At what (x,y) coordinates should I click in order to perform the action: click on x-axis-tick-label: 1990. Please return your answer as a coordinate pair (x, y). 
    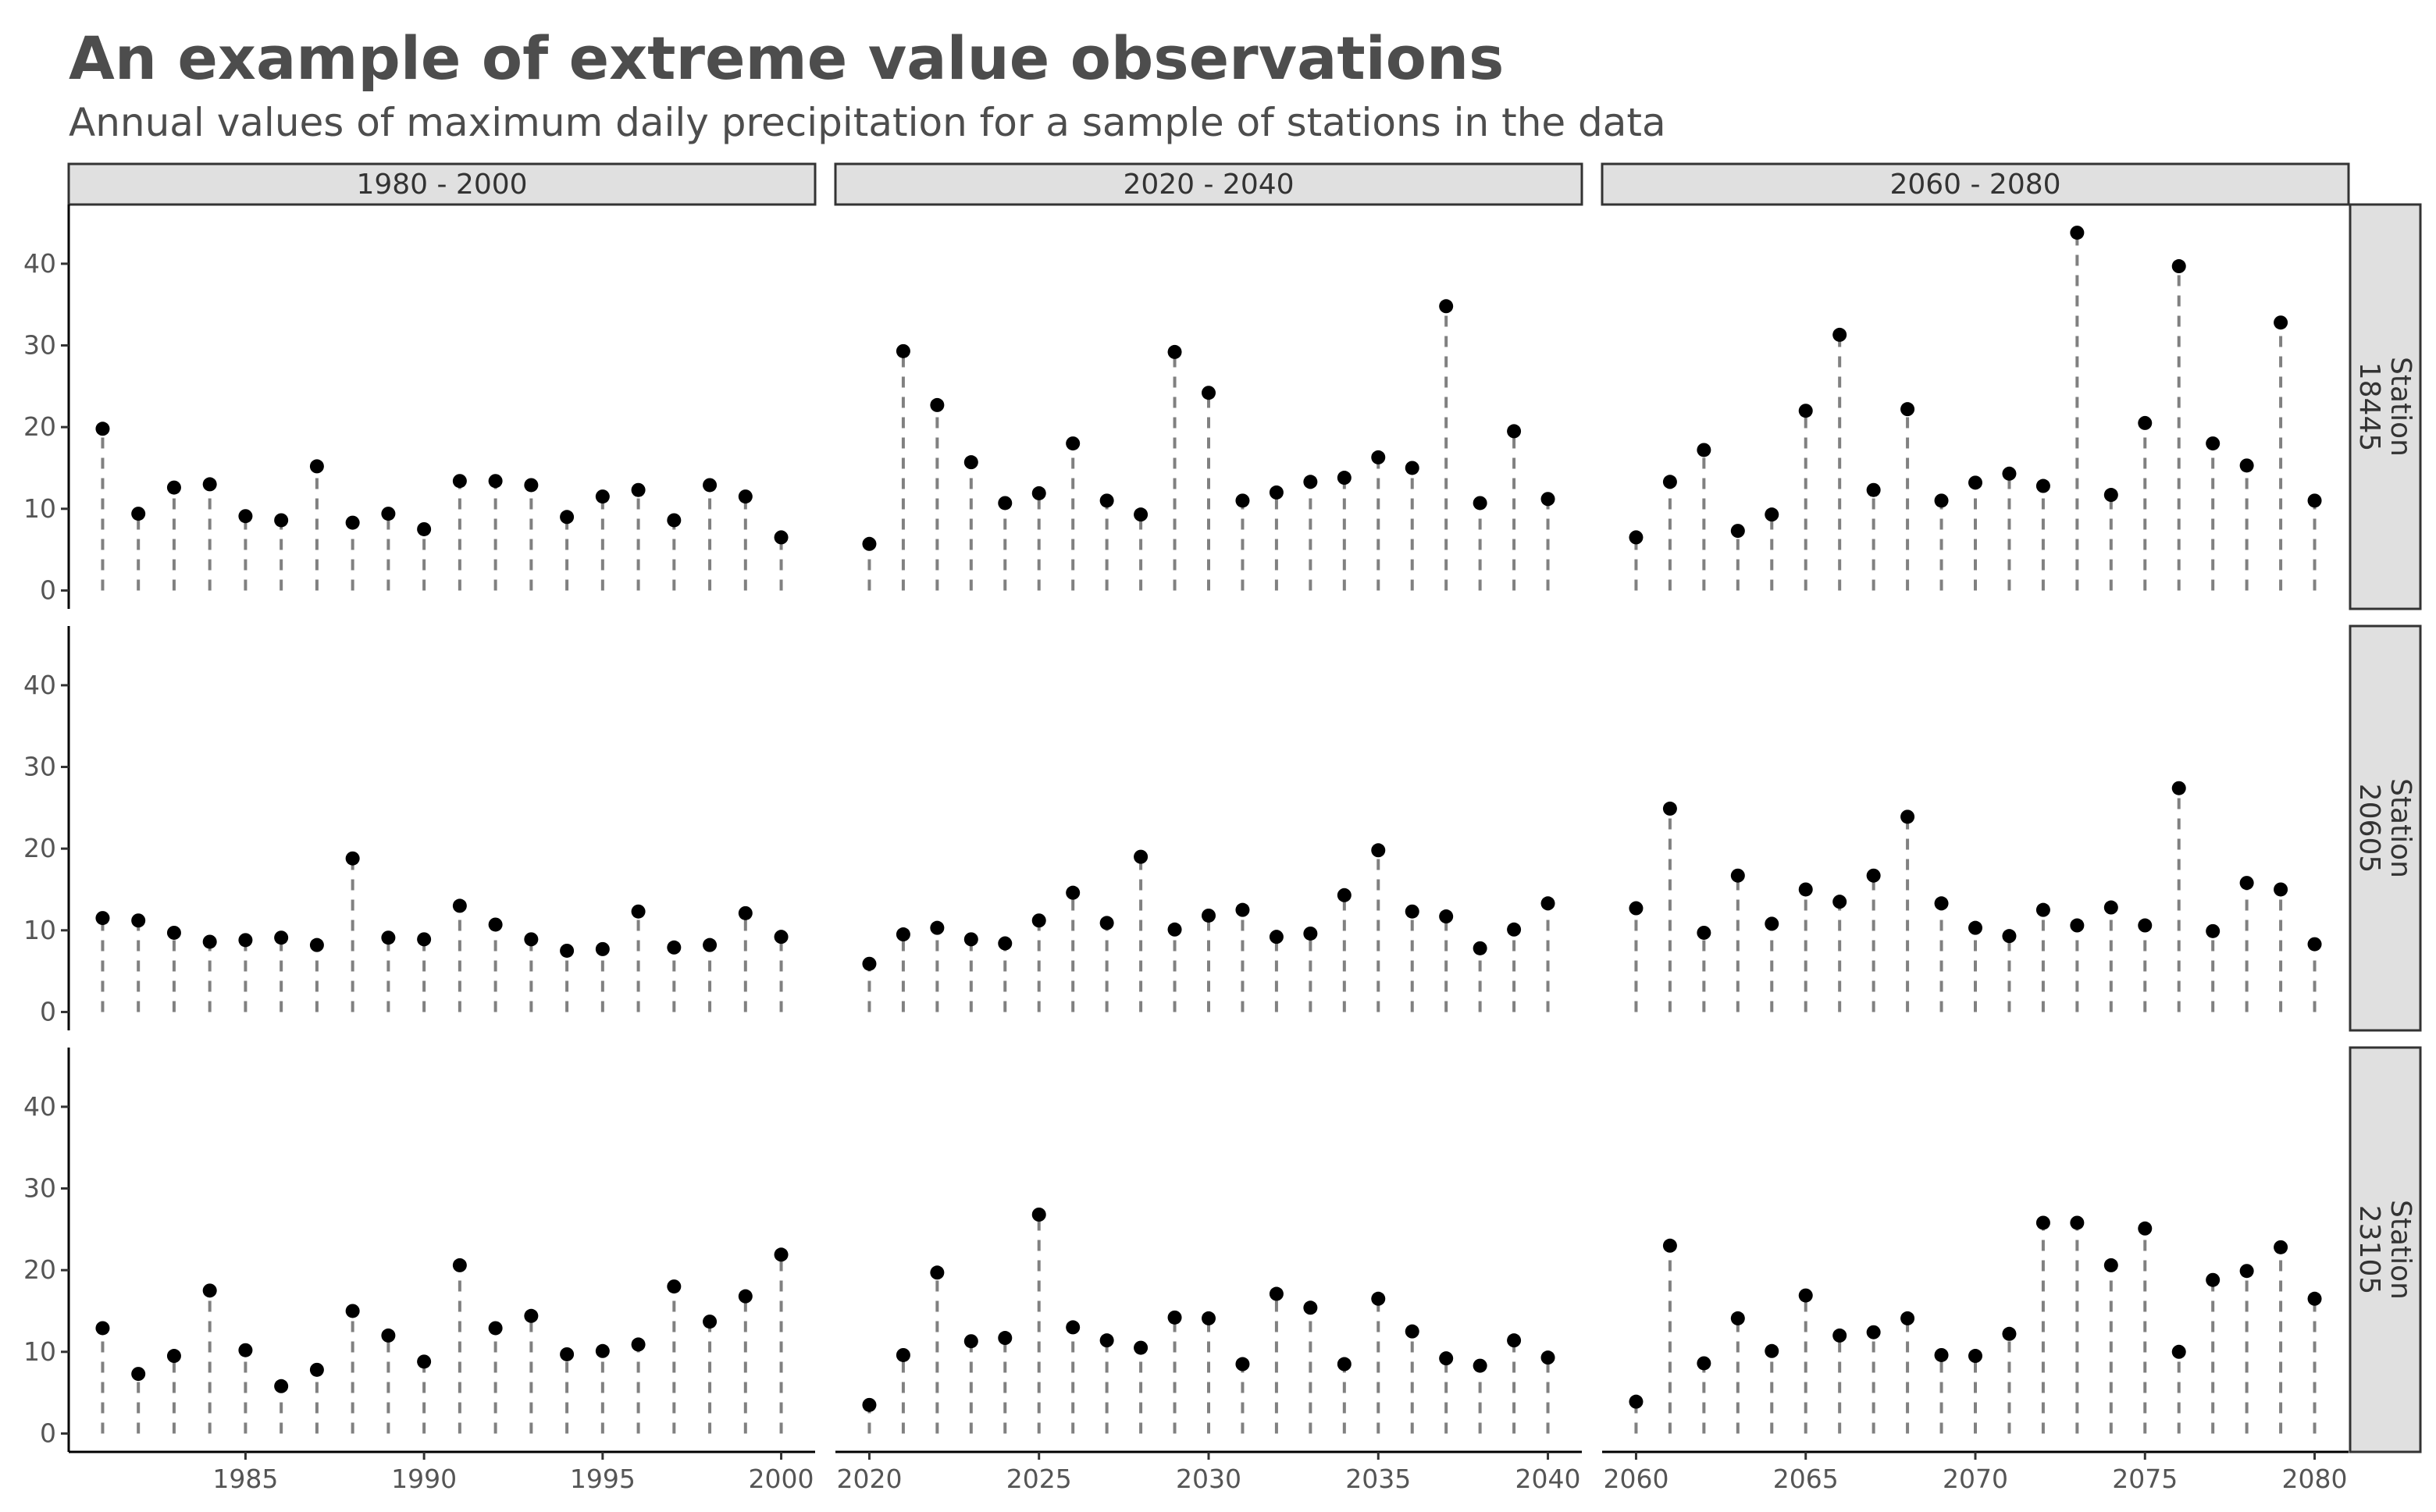
    Looking at the image, I should click on (424, 1479).